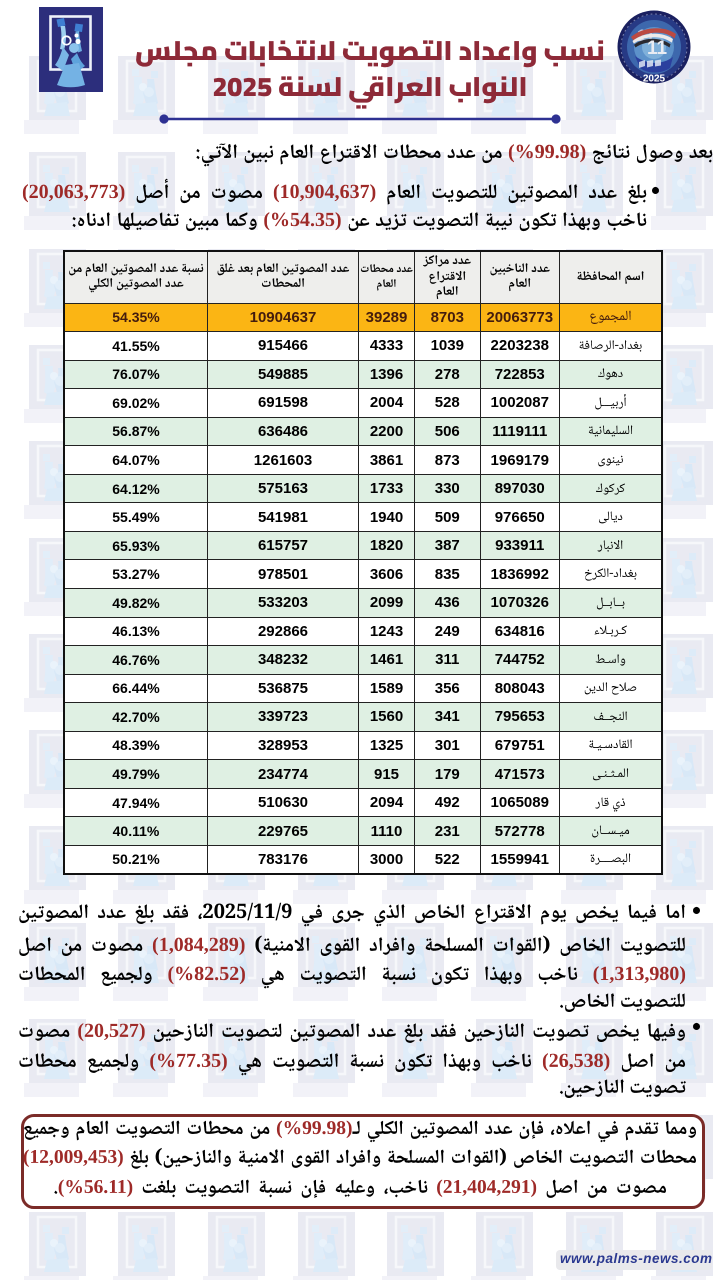  I want to click on svg-text: 2025, so click(654, 79).